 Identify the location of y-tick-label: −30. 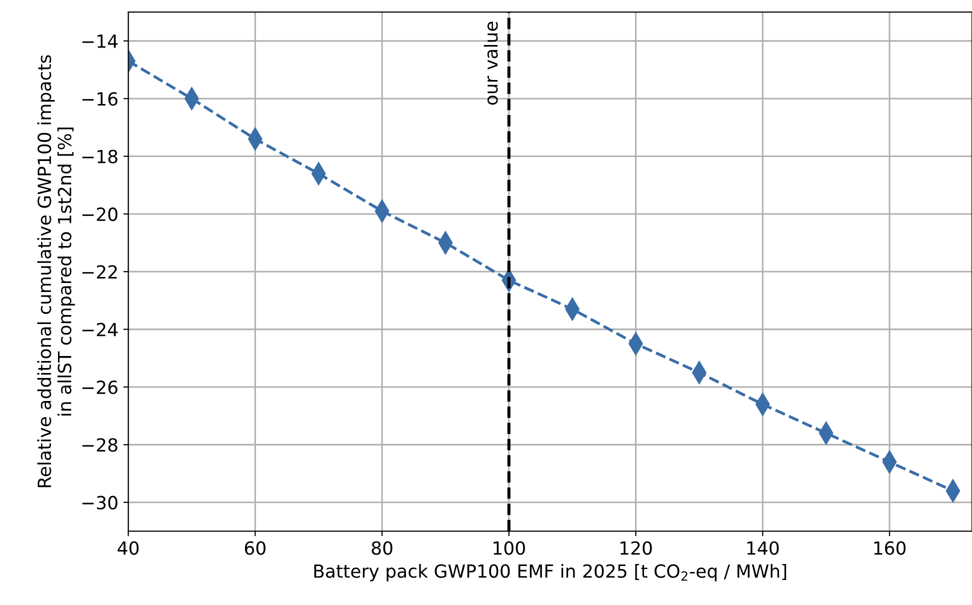
(100, 503).